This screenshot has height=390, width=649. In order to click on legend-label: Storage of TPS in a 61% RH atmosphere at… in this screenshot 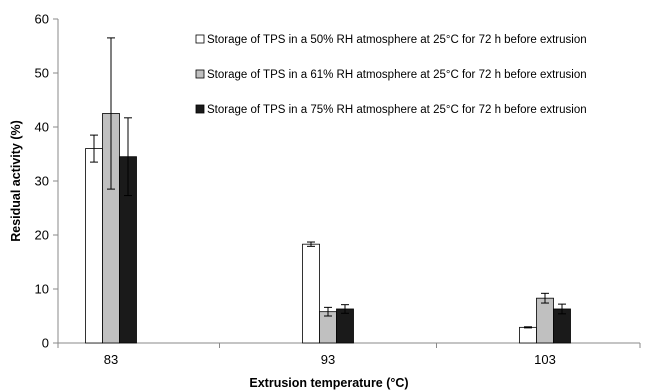, I will do `click(397, 75)`.